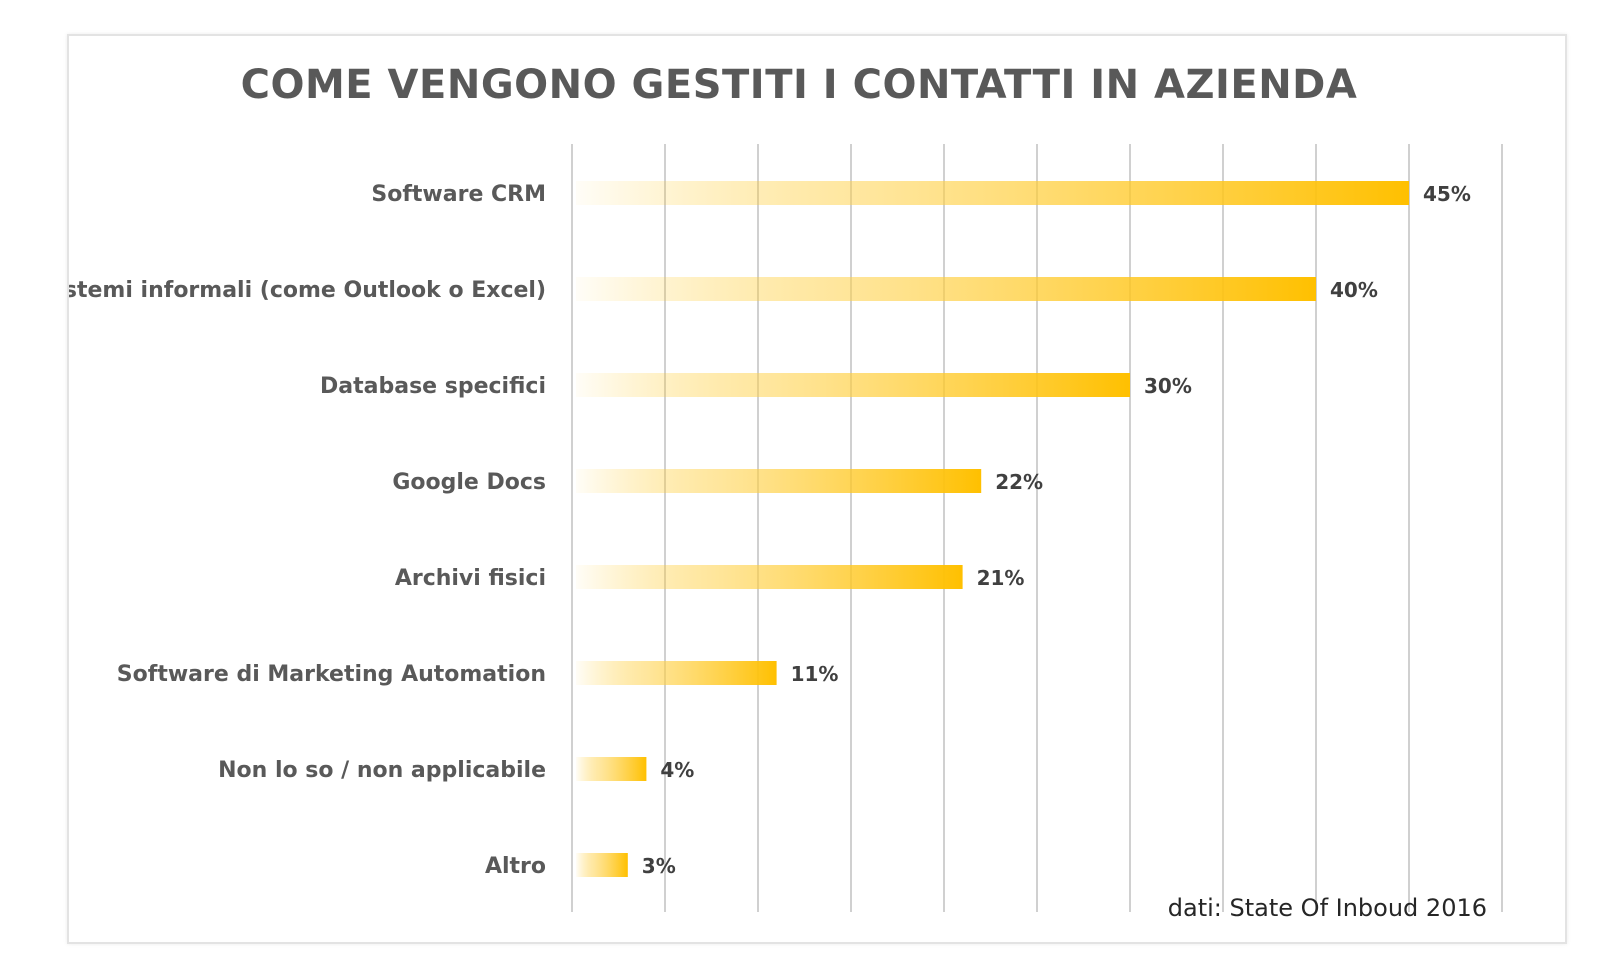  What do you see at coordinates (307, 290) in the screenshot?
I see `category-label: Sistemi informali (come Outlook o Excel)` at bounding box center [307, 290].